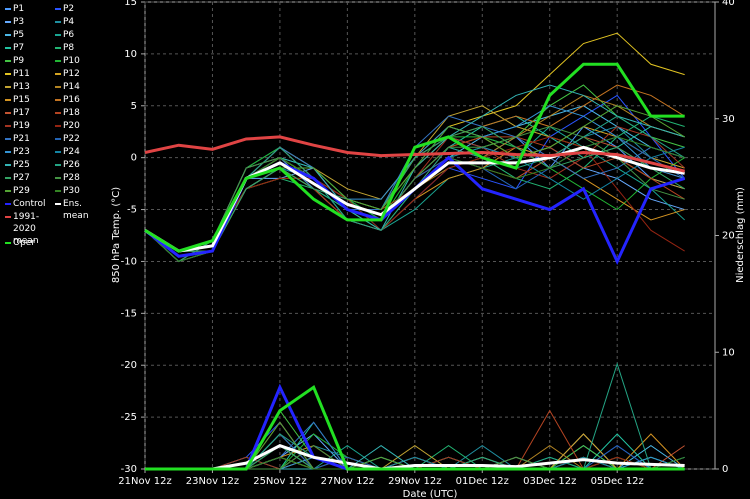 The width and height of the screenshot is (750, 499). What do you see at coordinates (617, 481) in the screenshot?
I see `x-tick-label: 05Dec 12z` at bounding box center [617, 481].